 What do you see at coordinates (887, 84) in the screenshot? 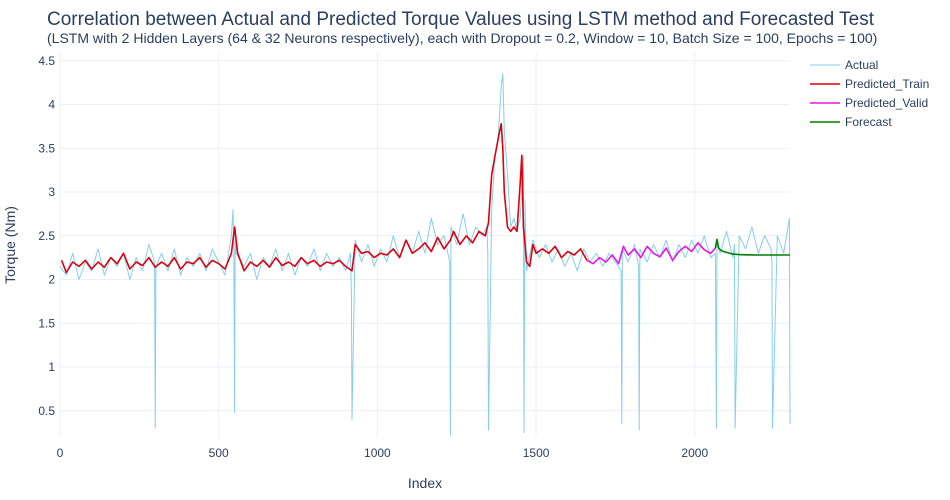
I see `legend-label: Predicted_Train` at bounding box center [887, 84].